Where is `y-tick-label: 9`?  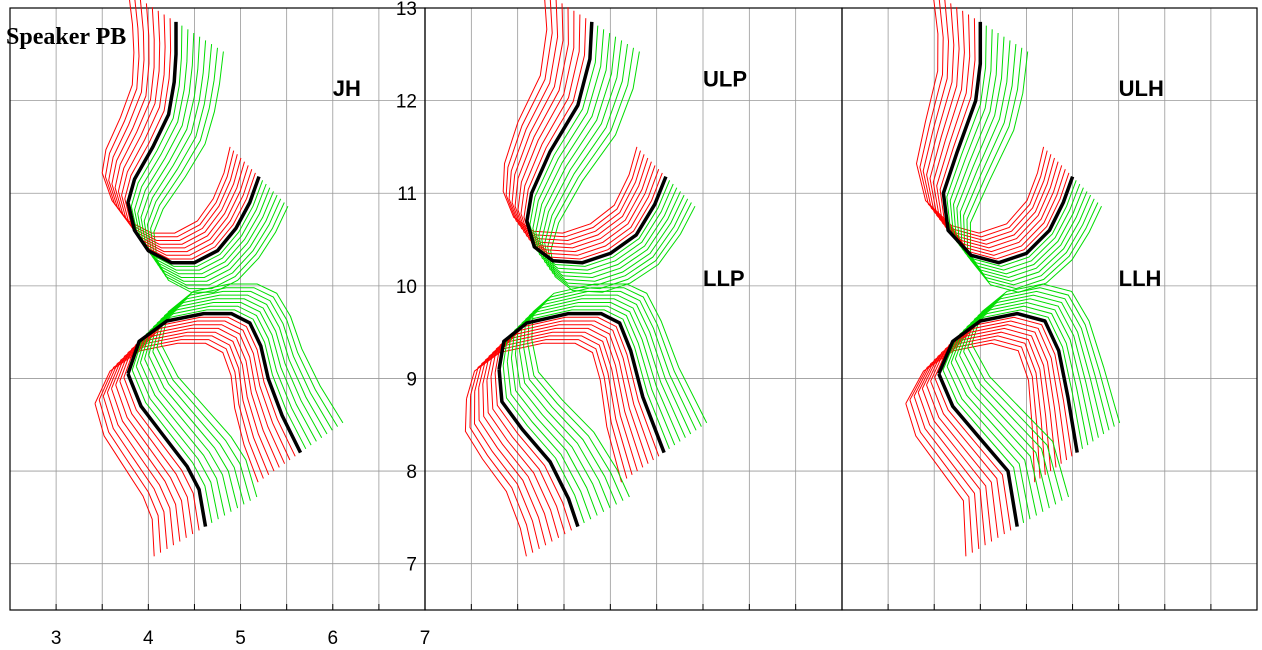
y-tick-label: 9 is located at coordinates (411, 379).